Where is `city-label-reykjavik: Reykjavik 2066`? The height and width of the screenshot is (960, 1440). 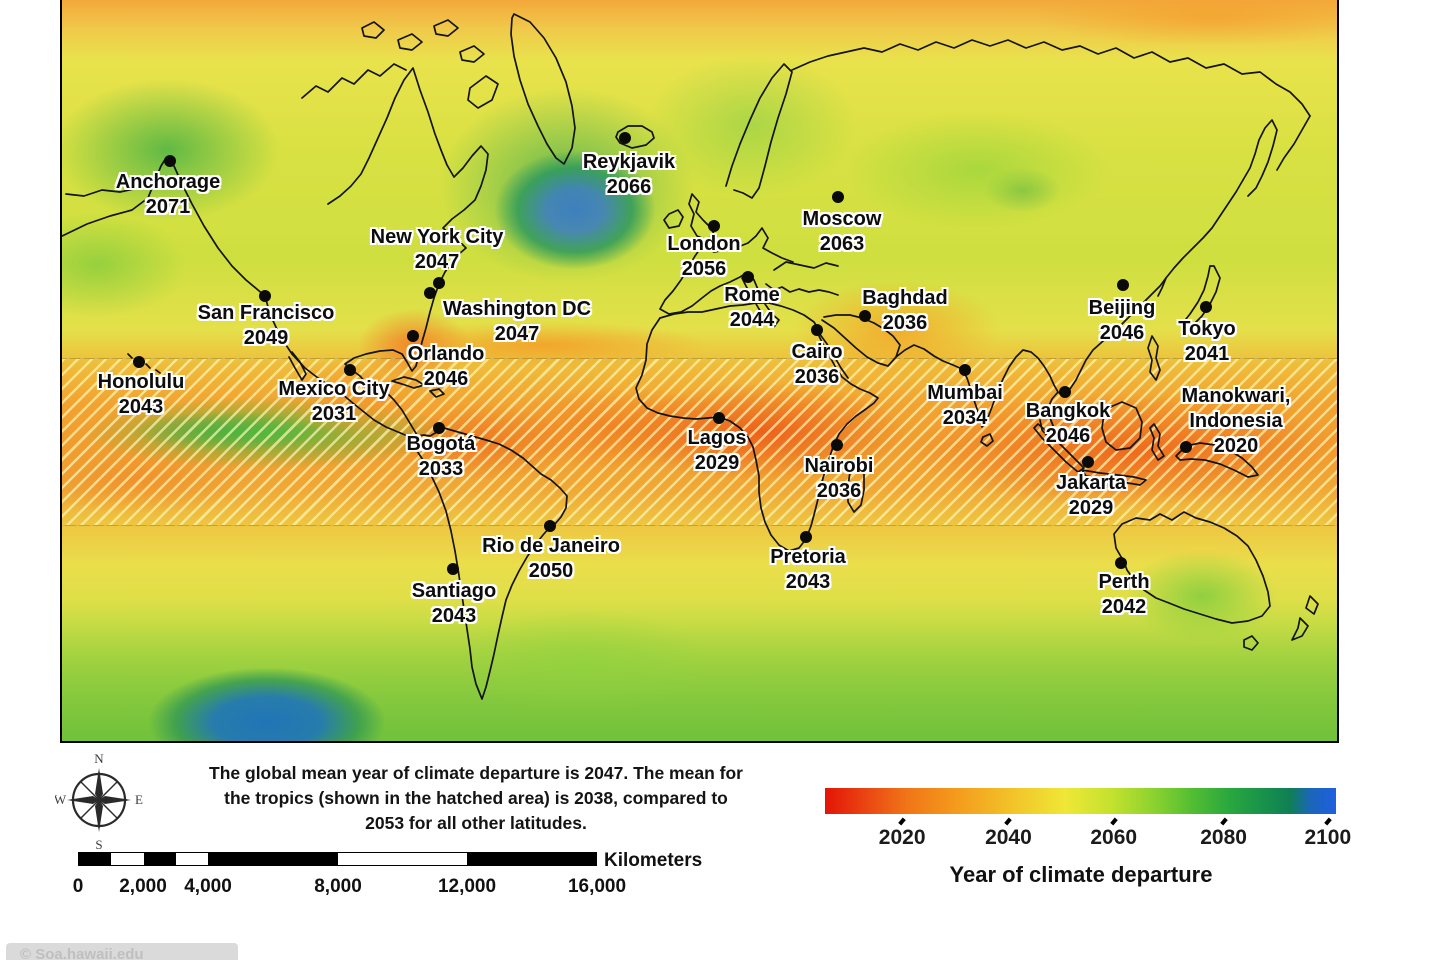 city-label-reykjavik: Reykjavik 2066 is located at coordinates (629, 174).